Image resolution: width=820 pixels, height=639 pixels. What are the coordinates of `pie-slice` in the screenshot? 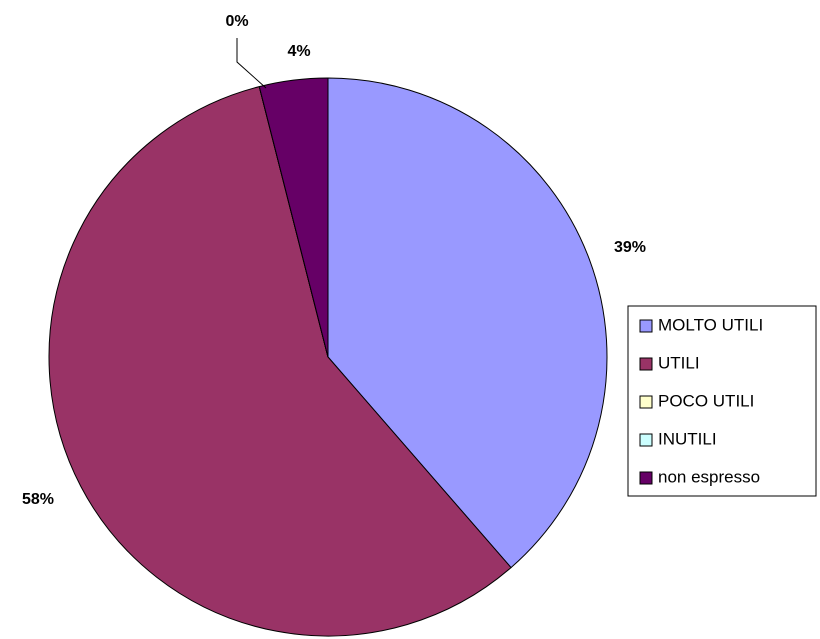 It's located at (293, 217).